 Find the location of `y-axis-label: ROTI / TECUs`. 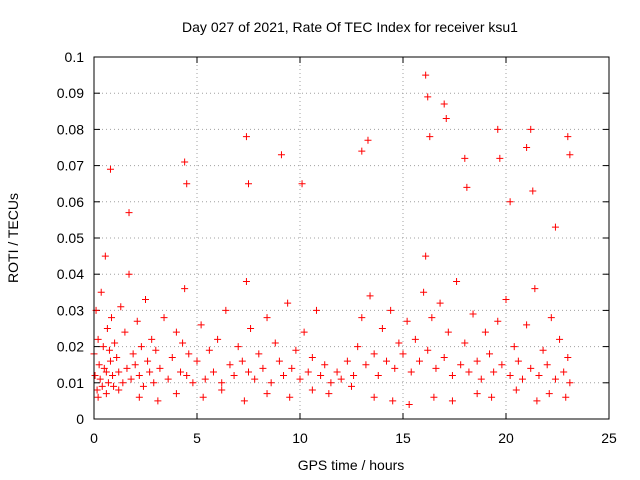

y-axis-label: ROTI / TECUs is located at coordinates (13, 238).